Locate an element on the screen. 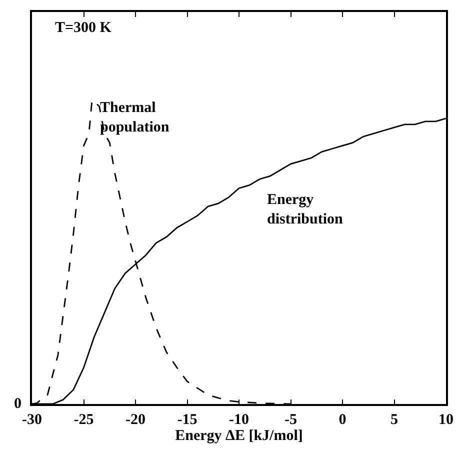  x-tick-label: -25 is located at coordinates (84, 420).